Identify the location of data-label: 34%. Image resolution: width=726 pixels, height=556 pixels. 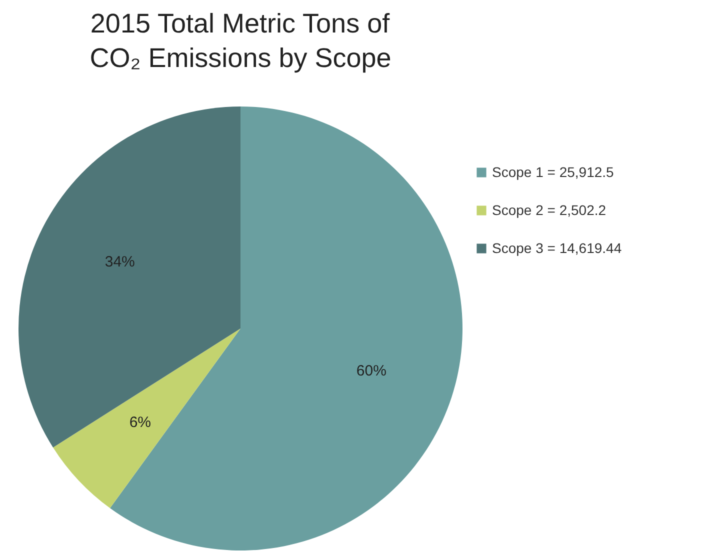
(119, 262).